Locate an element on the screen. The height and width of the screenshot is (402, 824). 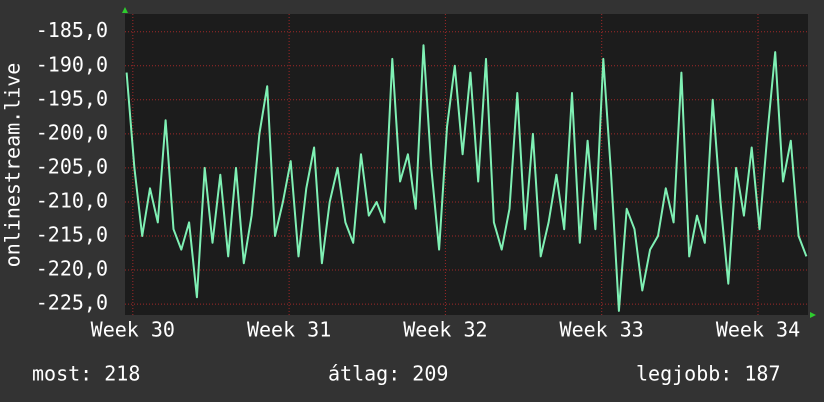
stat-current: most: 218 is located at coordinates (86, 374).